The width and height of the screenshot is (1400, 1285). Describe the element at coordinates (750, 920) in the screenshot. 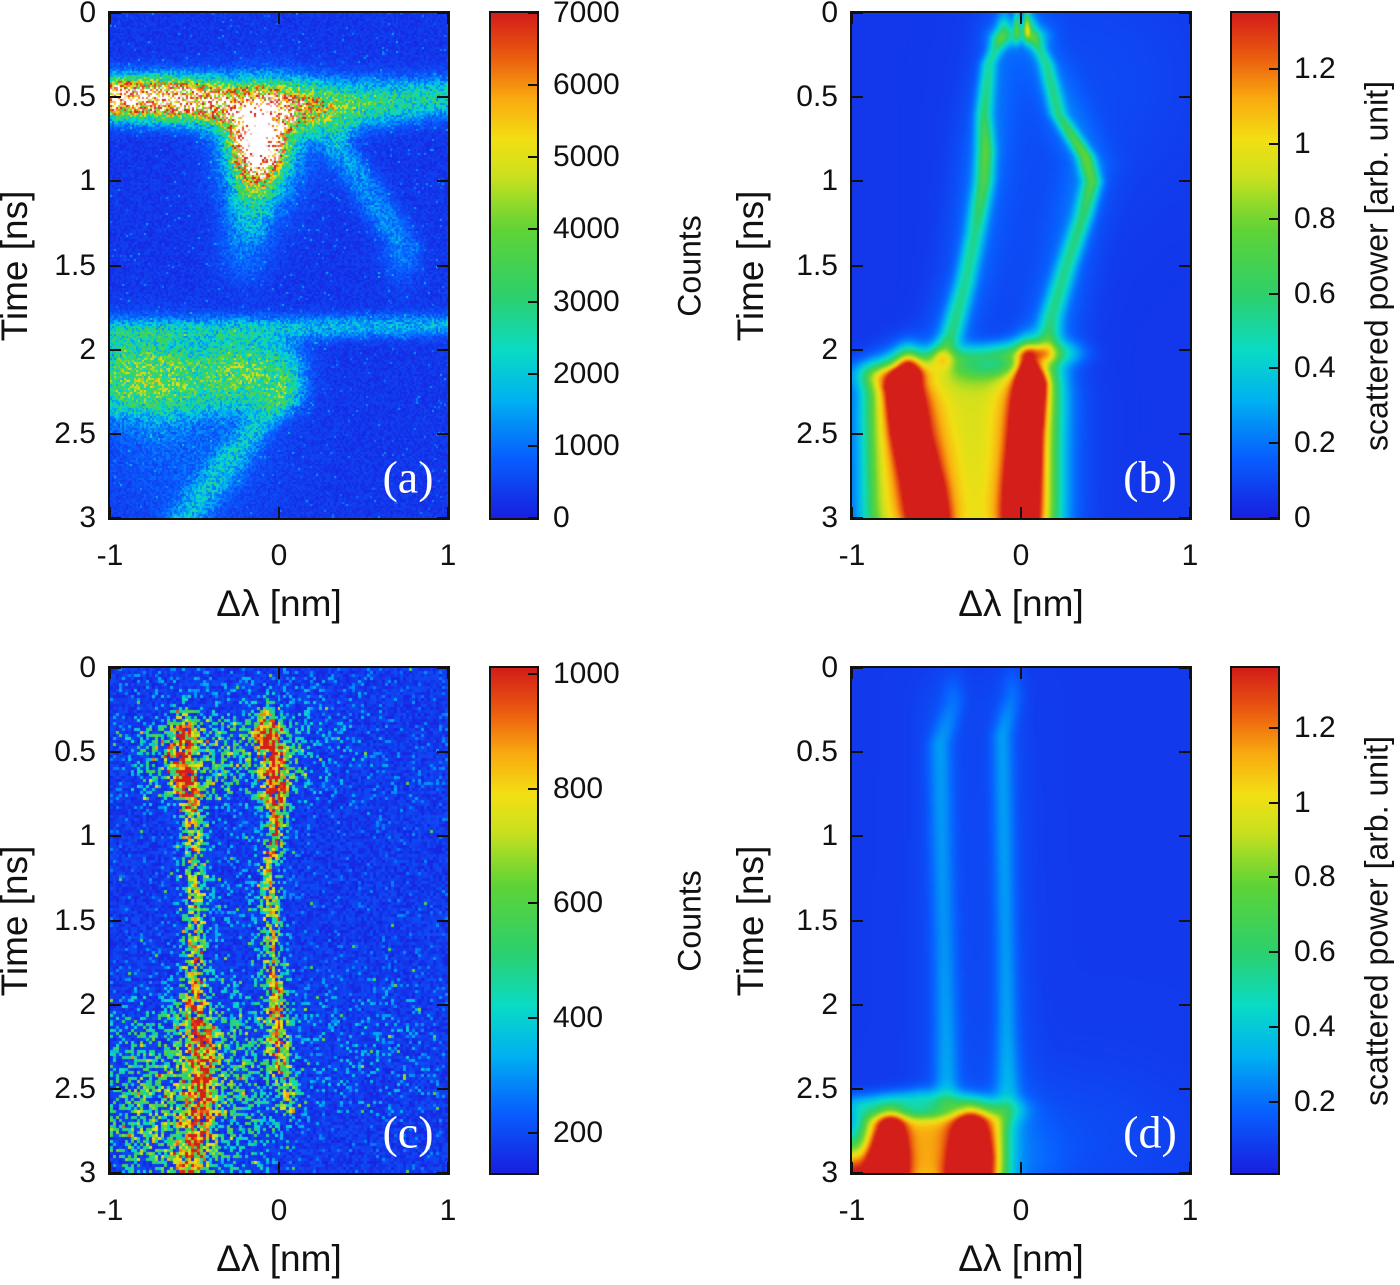

I see `y-axis-label-d: Time [ns]` at that location.